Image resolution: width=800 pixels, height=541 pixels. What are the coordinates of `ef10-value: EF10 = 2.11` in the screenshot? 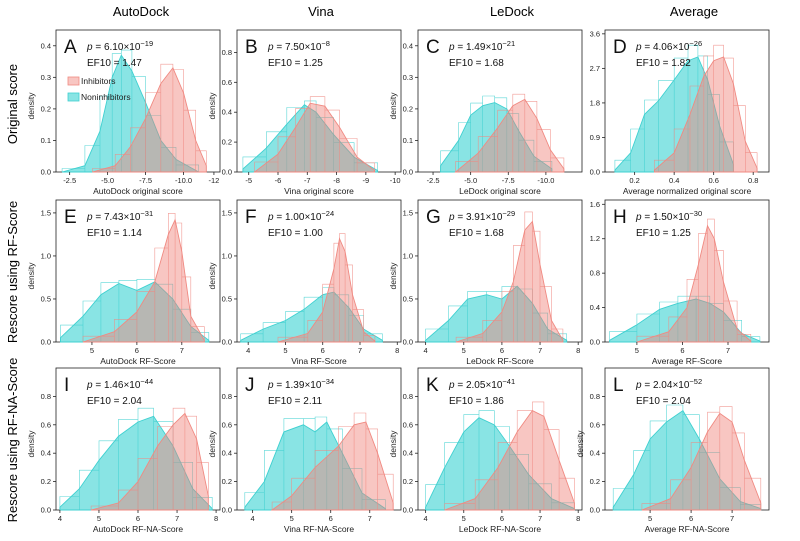 It's located at (295, 401).